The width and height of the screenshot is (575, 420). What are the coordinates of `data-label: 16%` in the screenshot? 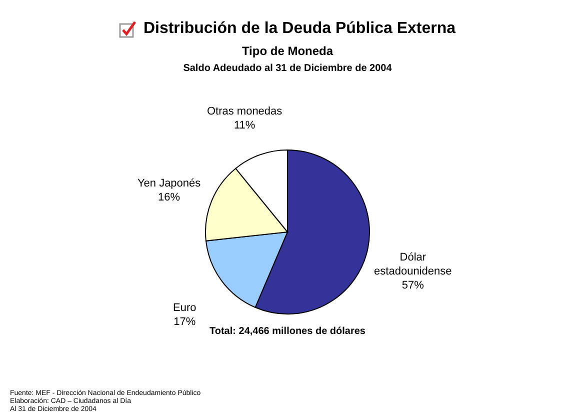 It's located at (169, 197).